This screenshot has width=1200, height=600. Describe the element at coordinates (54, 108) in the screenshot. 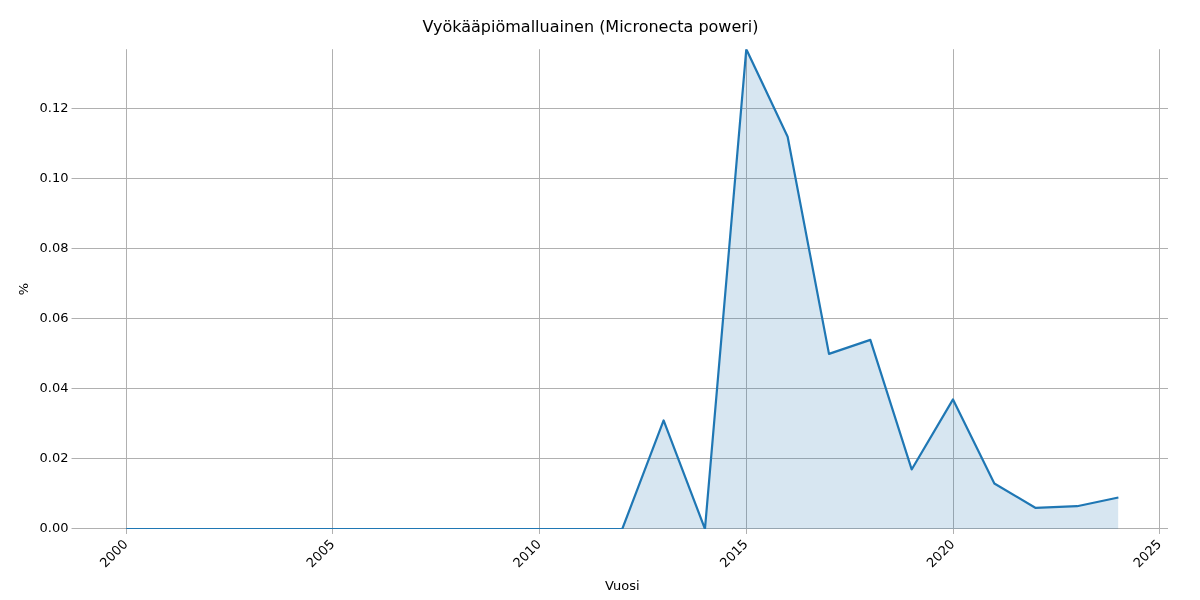

I see `y-tick-label: 0.12` at that location.